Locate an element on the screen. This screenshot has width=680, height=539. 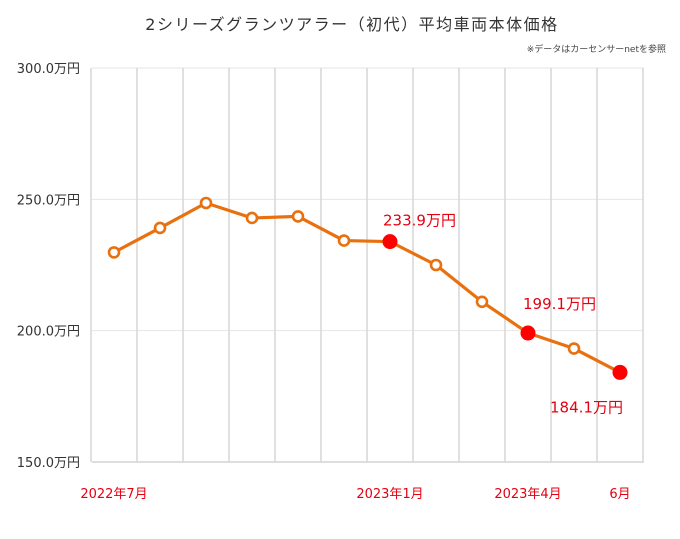
x-tick-label: 2023年4月 is located at coordinates (527, 494).